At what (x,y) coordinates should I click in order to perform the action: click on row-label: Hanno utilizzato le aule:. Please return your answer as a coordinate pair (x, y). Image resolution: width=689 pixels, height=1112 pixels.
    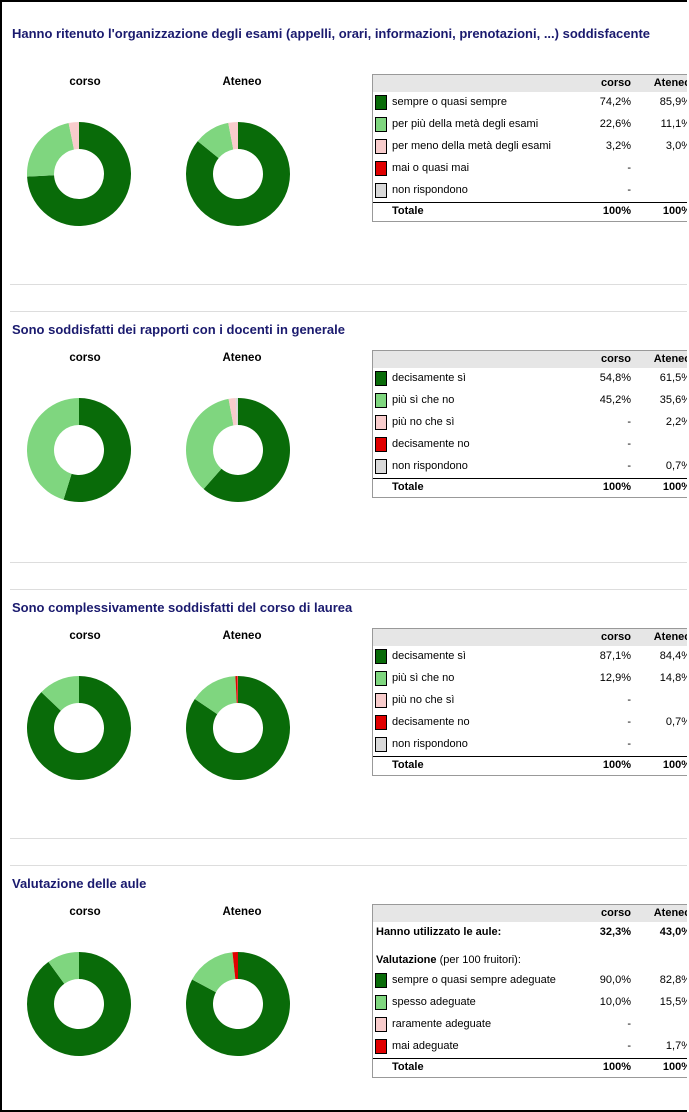
    Looking at the image, I should click on (439, 932).